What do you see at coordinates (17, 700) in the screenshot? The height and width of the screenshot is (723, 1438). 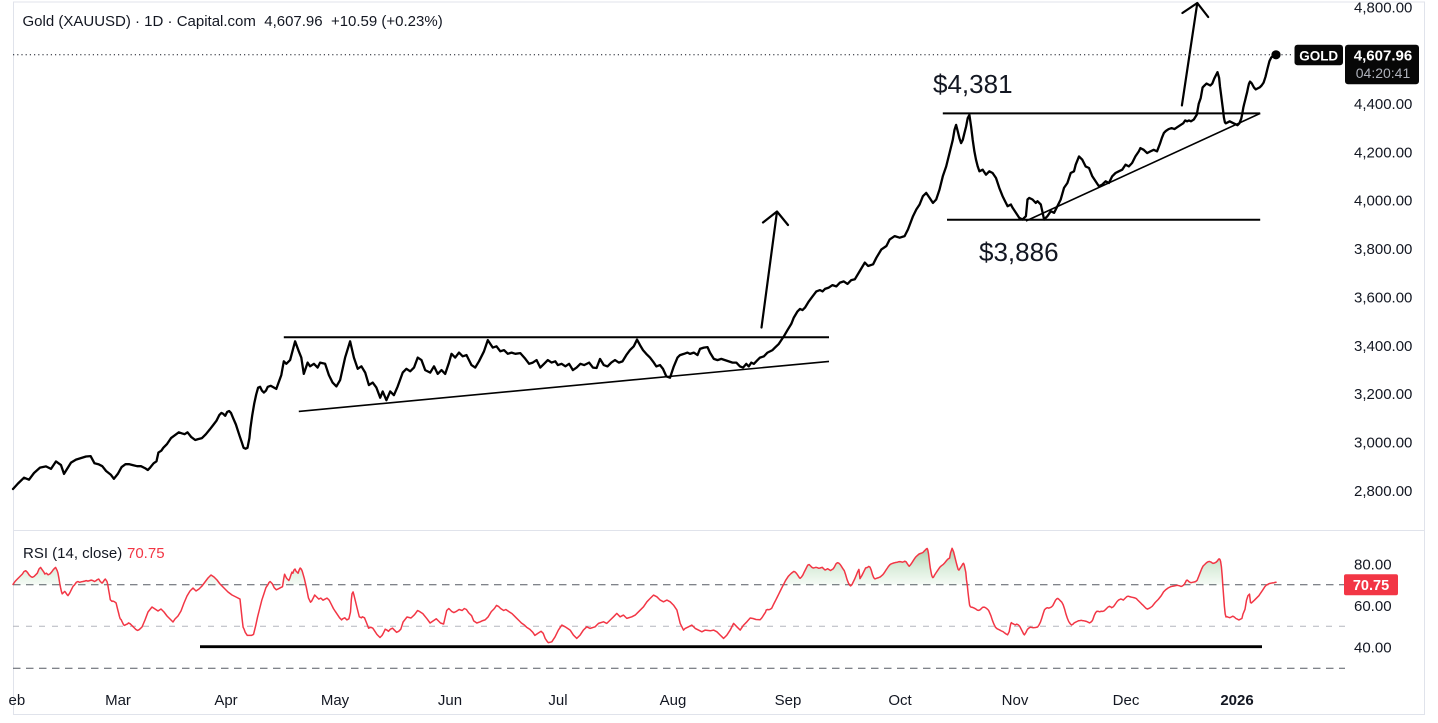 I see `svg-text: eb` at bounding box center [17, 700].